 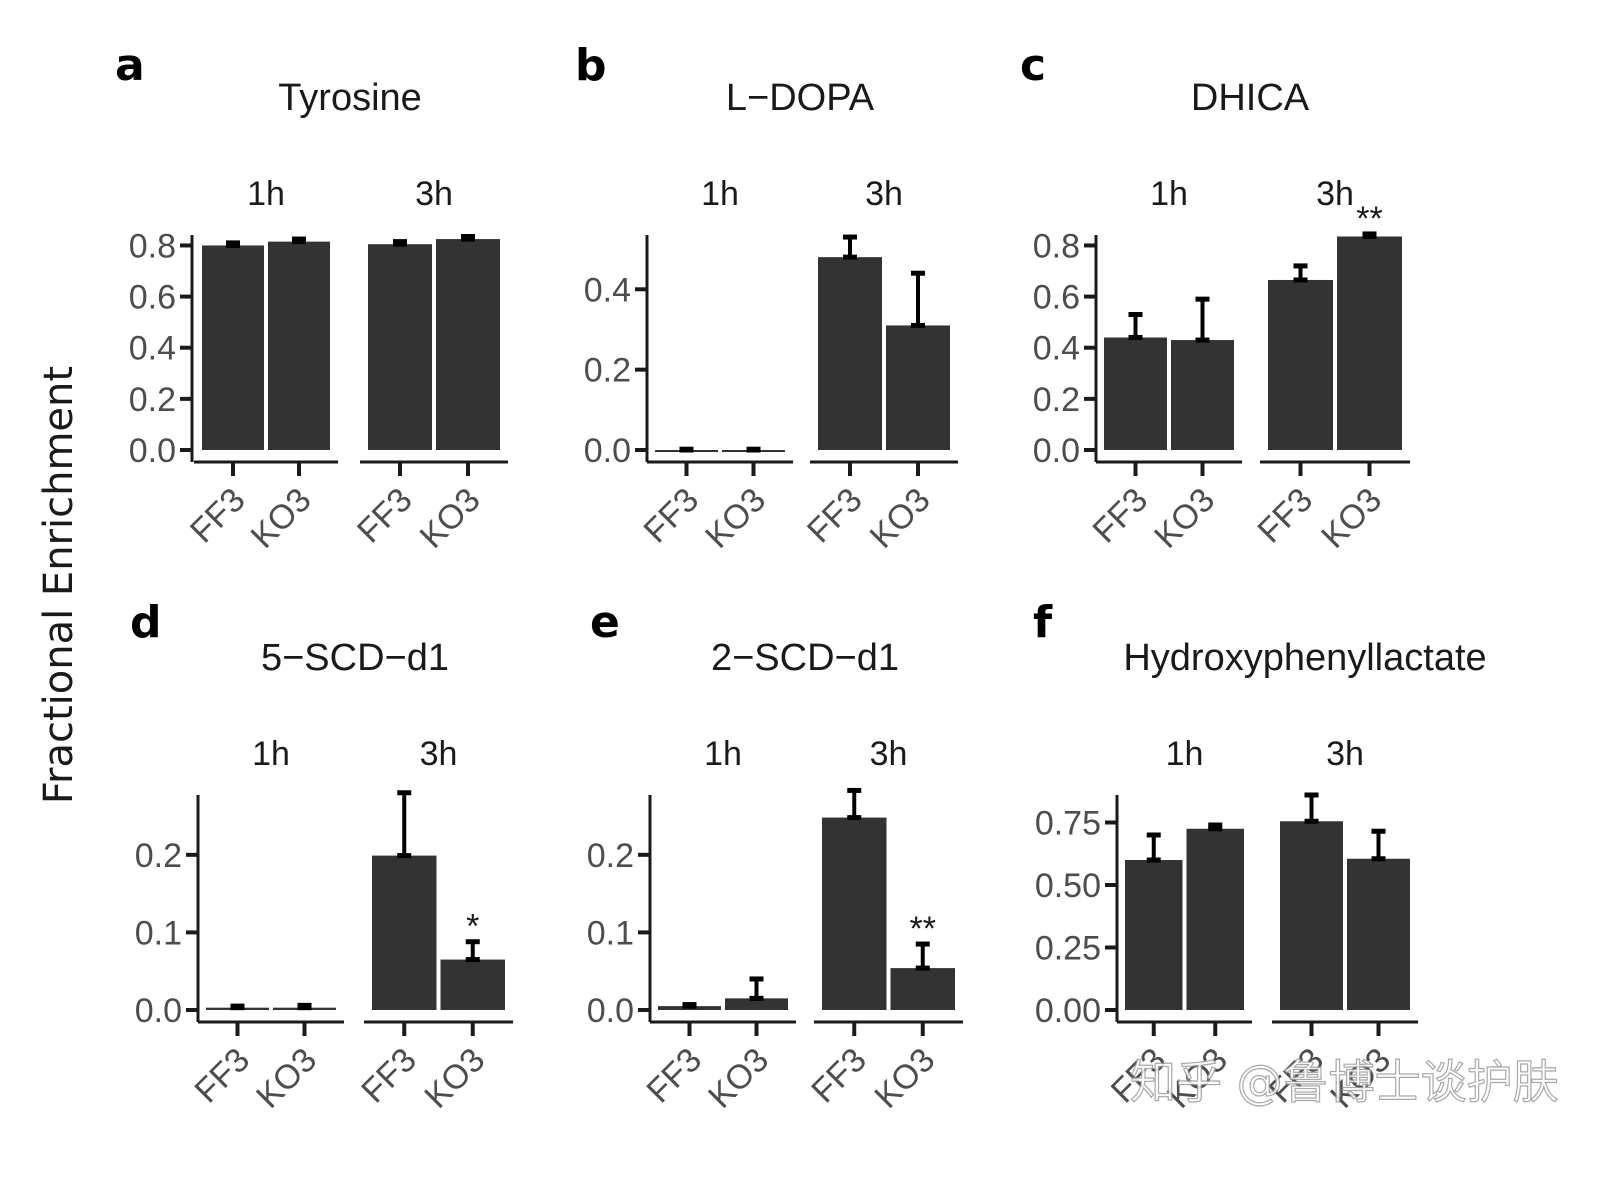 What do you see at coordinates (1033, 65) in the screenshot?
I see `panel-letter: c` at bounding box center [1033, 65].